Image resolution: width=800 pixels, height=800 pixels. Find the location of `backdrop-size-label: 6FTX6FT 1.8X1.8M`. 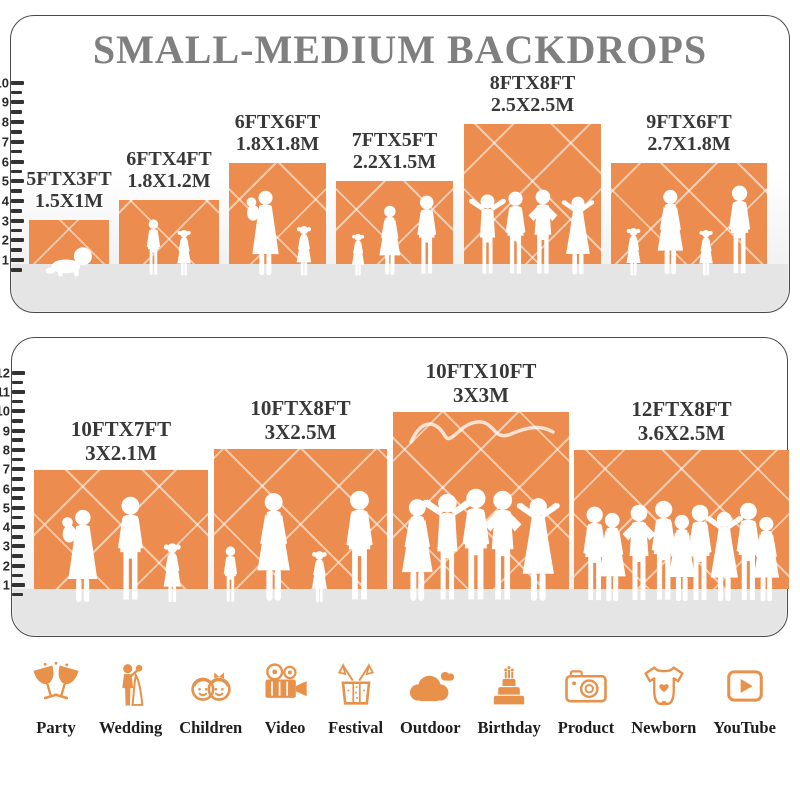

backdrop-size-label: 6FTX6FT 1.8X1.8M is located at coordinates (278, 133).